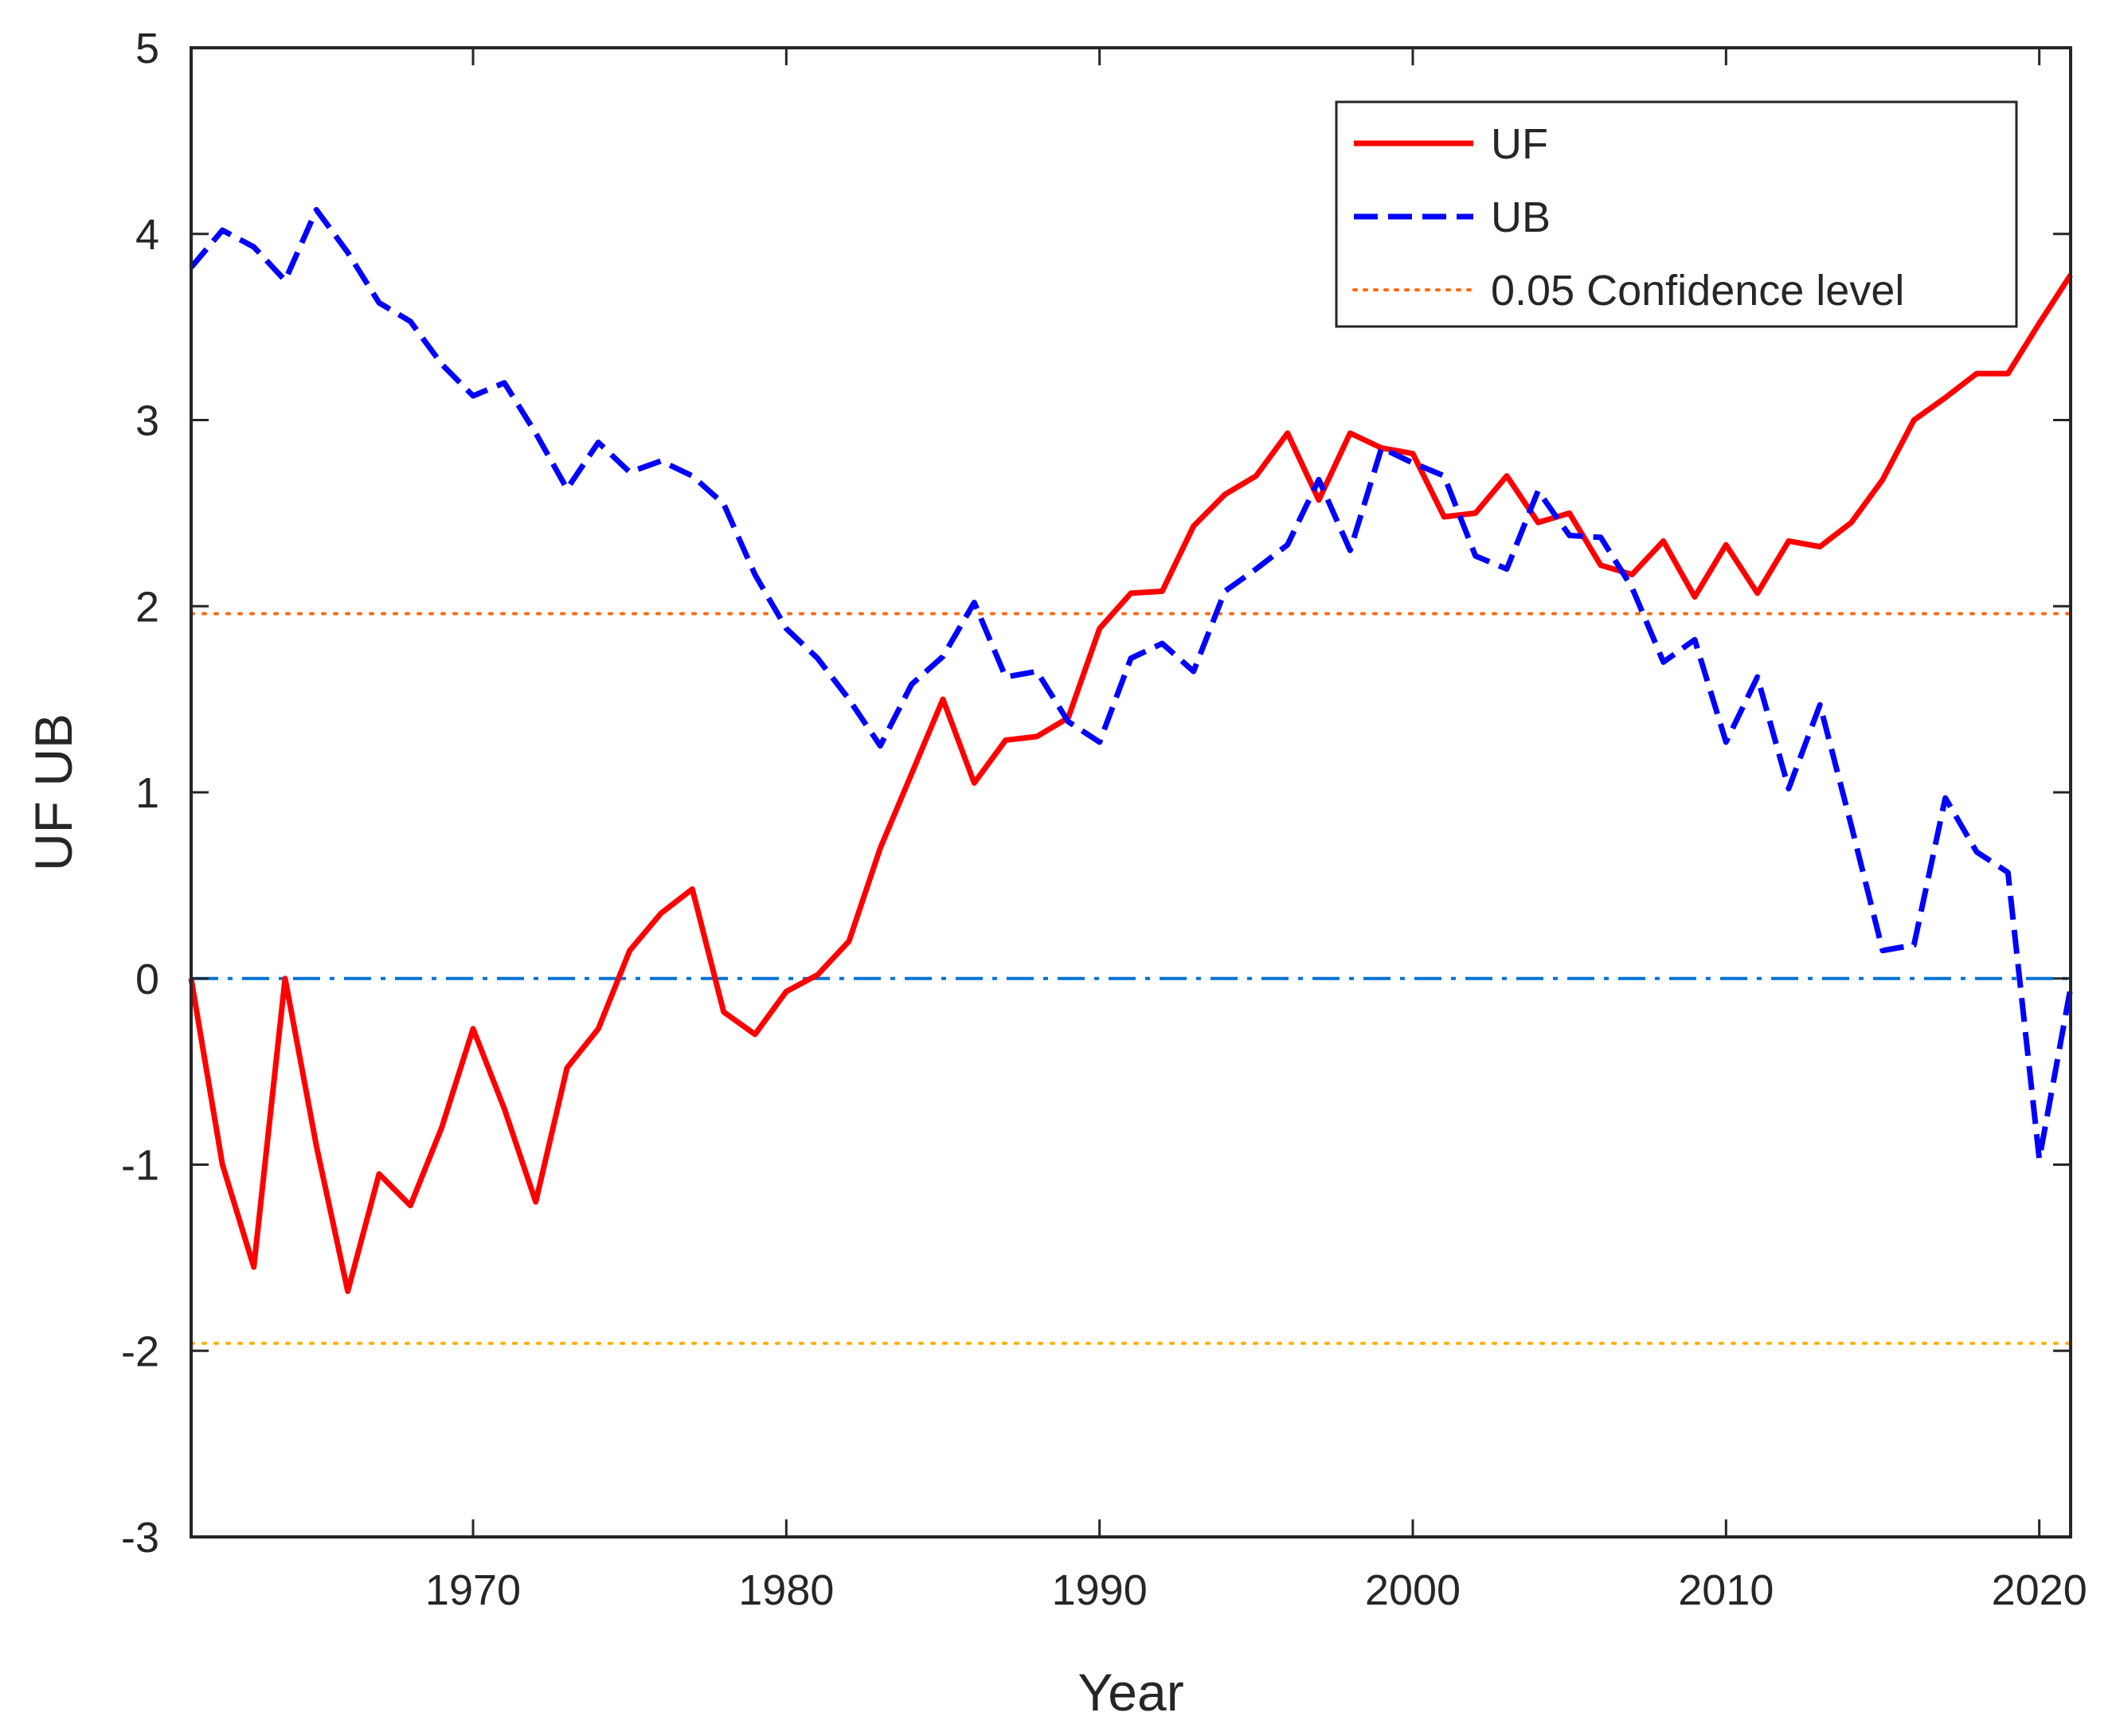 The height and width of the screenshot is (1736, 2116). What do you see at coordinates (147, 793) in the screenshot?
I see `y-tick-label: 1` at bounding box center [147, 793].